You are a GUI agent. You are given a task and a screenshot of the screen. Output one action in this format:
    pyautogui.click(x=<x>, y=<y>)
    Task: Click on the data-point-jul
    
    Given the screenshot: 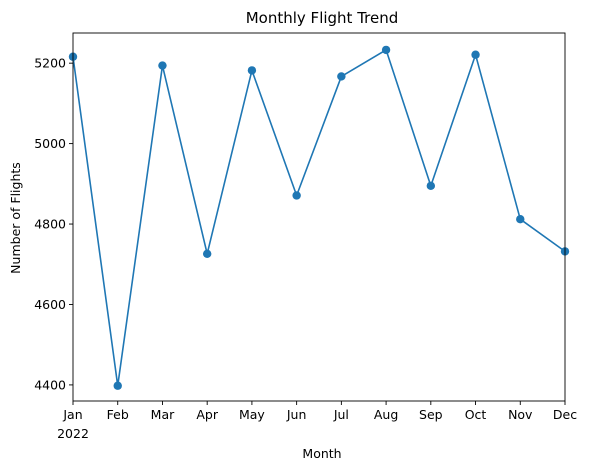 What is the action you would take?
    pyautogui.click(x=341, y=76)
    